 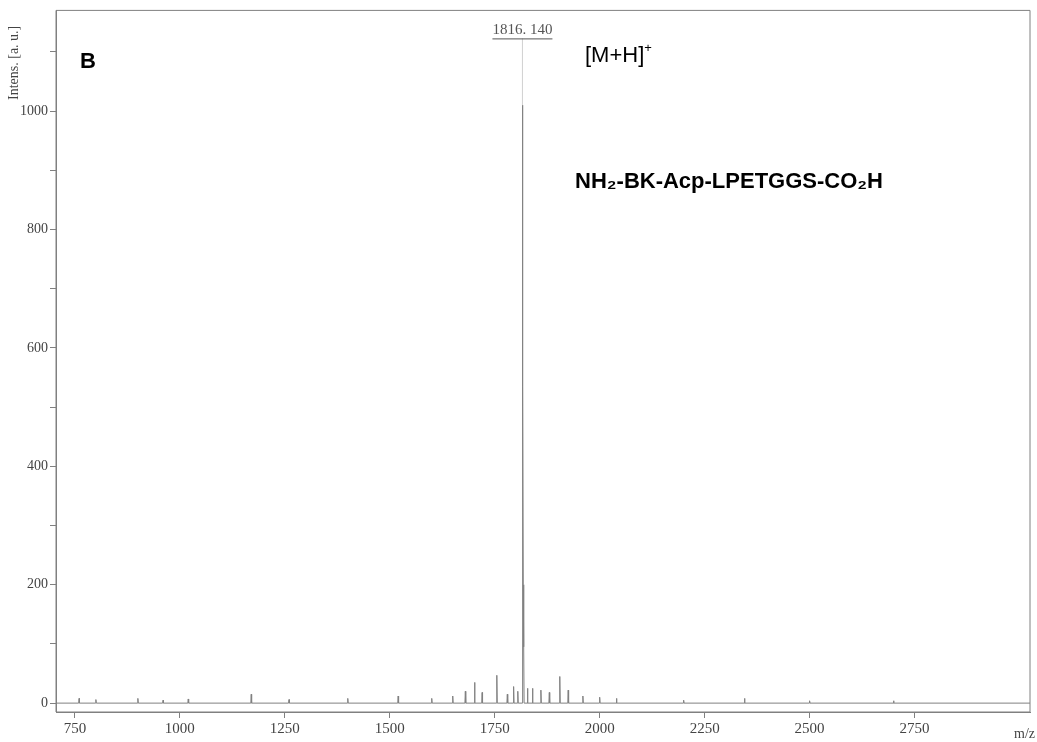 I want to click on x-tick-label: 2000, so click(x=599, y=727).